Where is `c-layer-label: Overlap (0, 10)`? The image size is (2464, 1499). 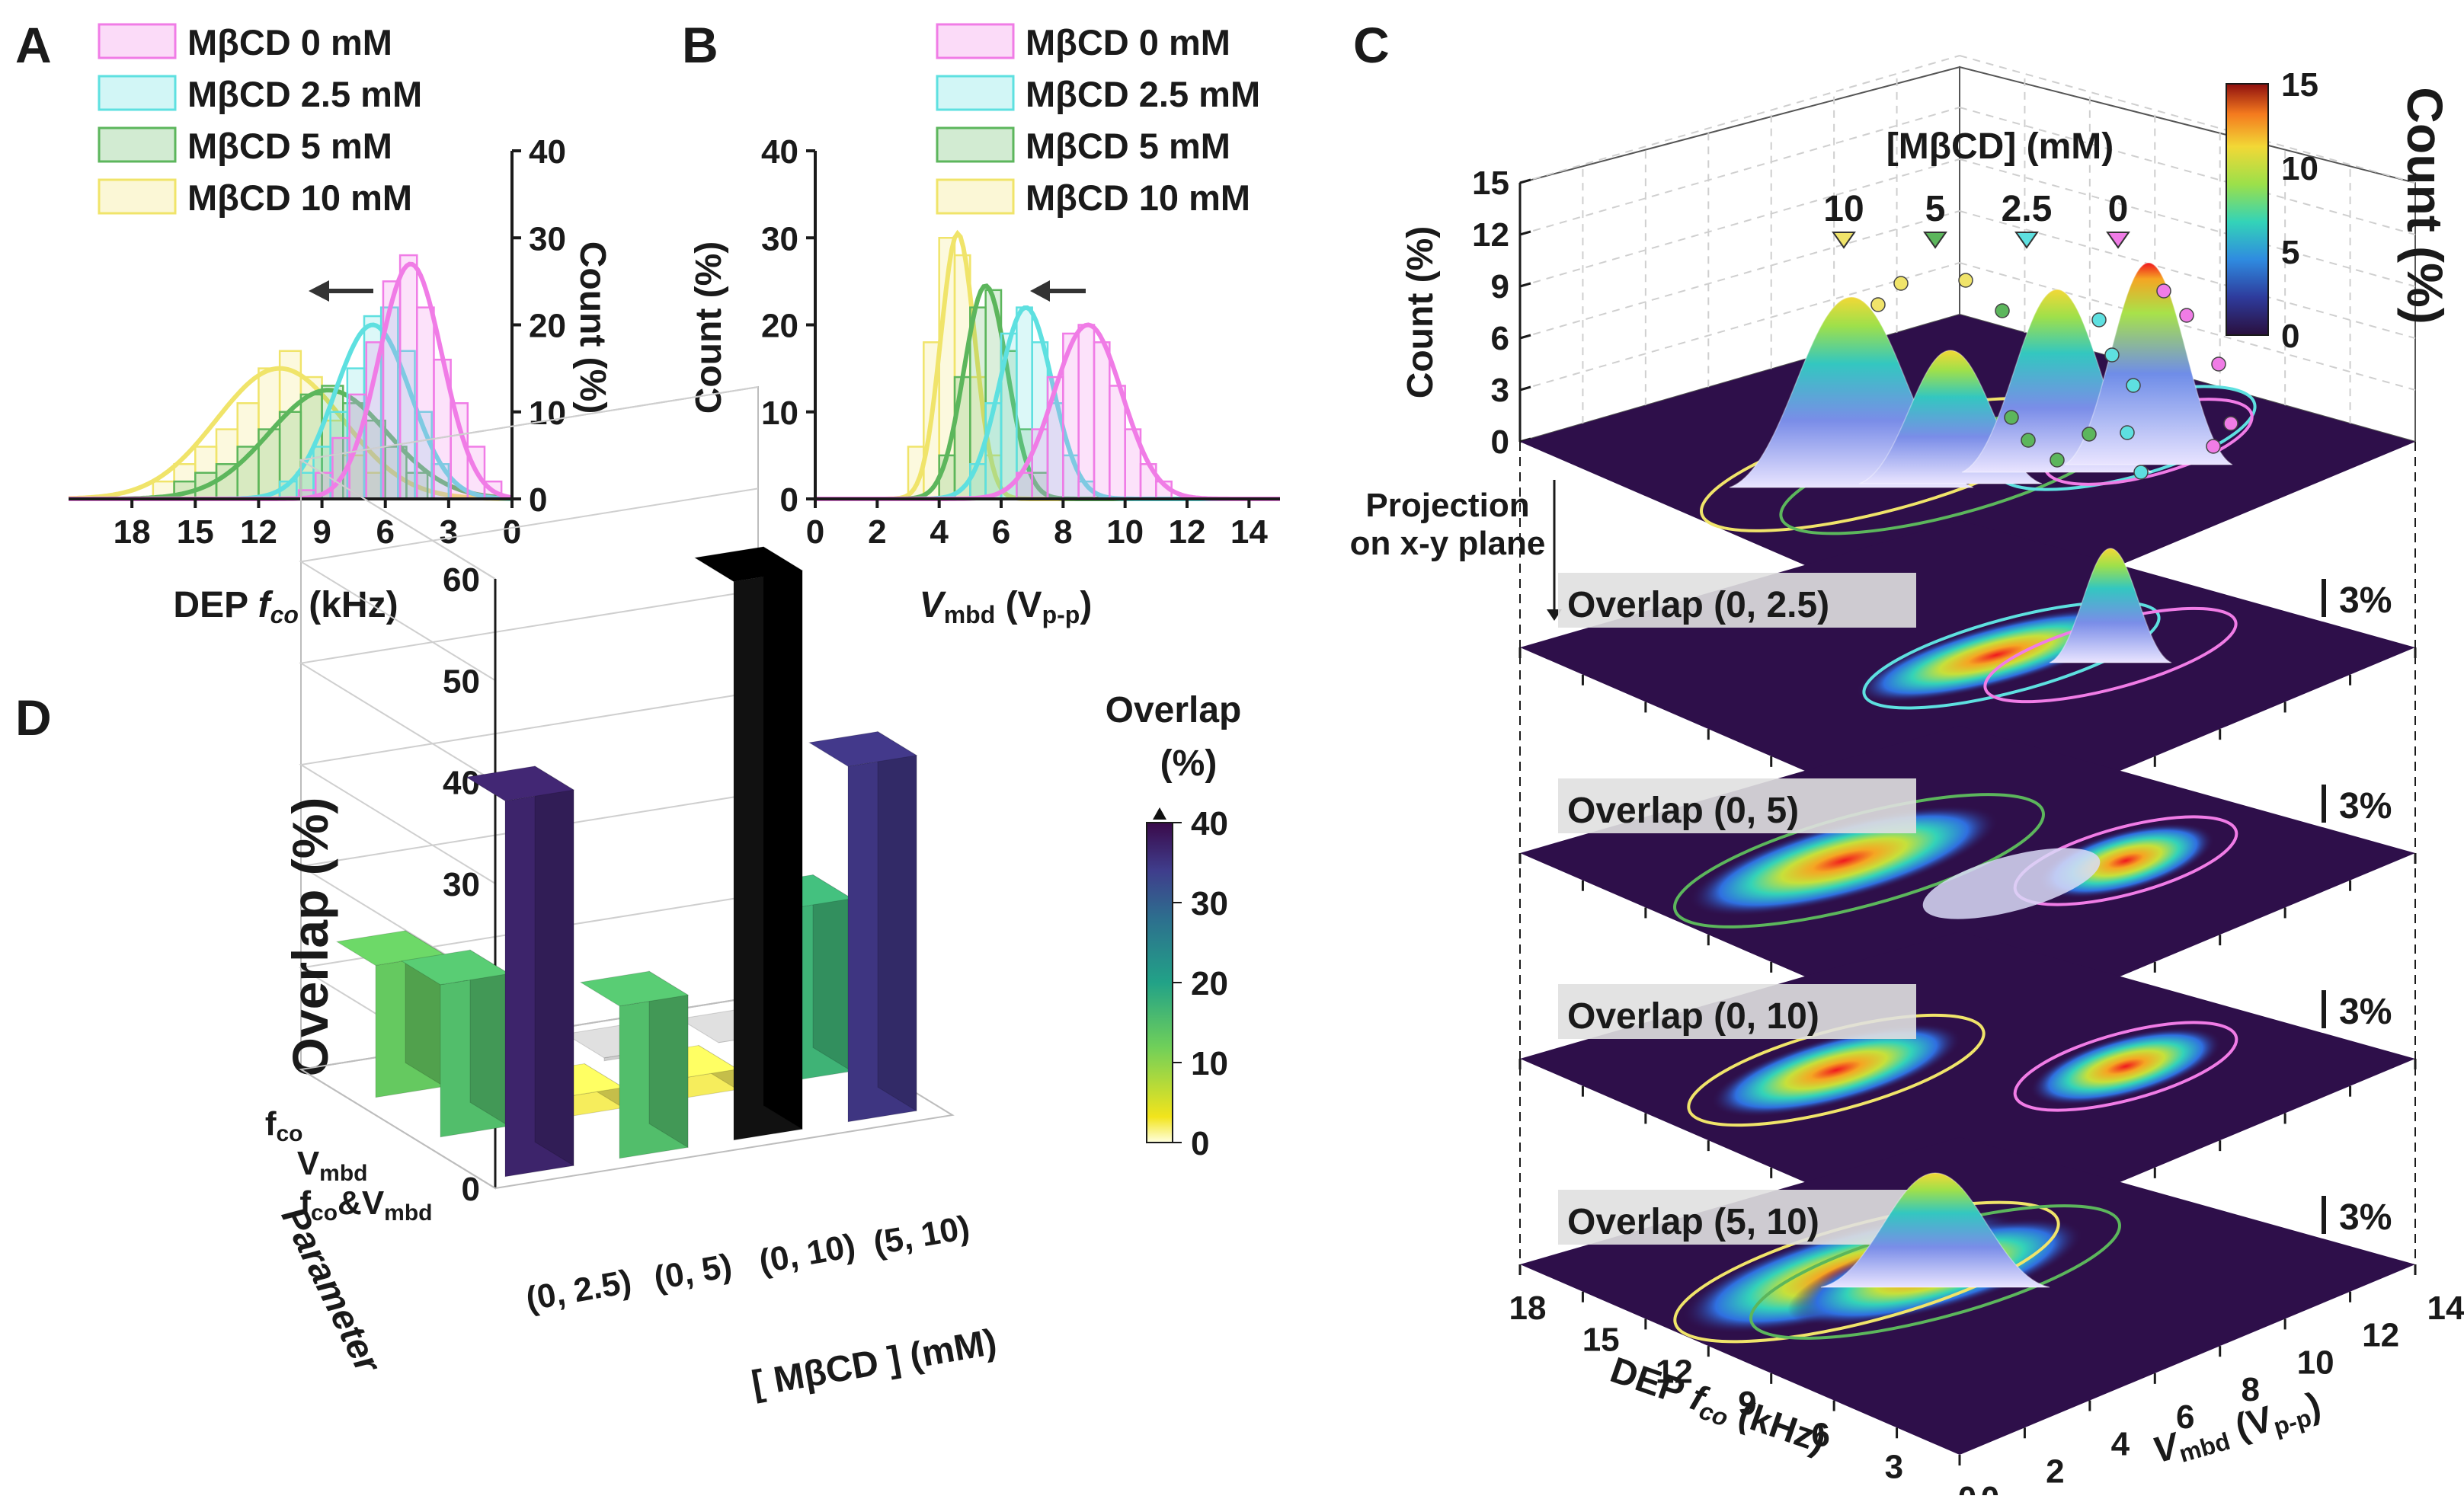 c-layer-label: Overlap (0, 10) is located at coordinates (1693, 1016).